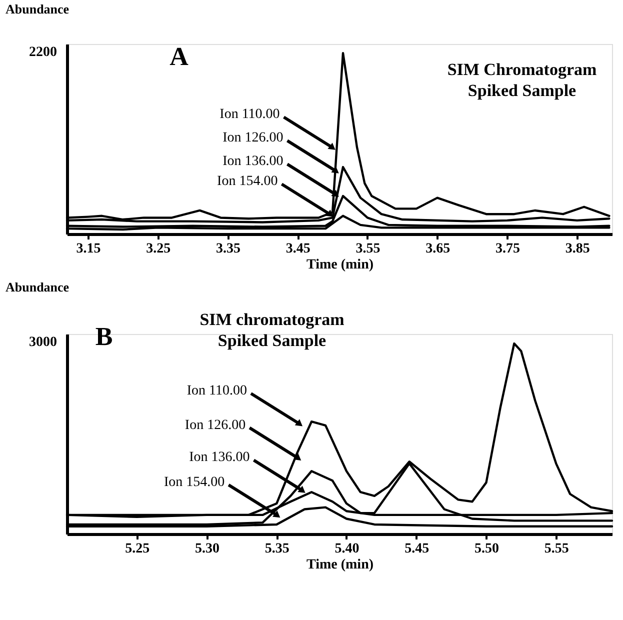 The image size is (623, 620). I want to click on x-tick-label: 5.45, so click(417, 549).